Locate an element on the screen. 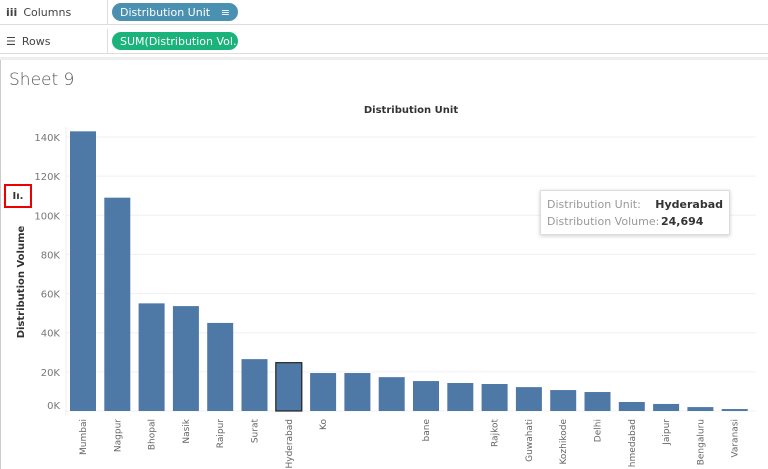  columns-pill: Distribution Unit ≡ is located at coordinates (175, 12).